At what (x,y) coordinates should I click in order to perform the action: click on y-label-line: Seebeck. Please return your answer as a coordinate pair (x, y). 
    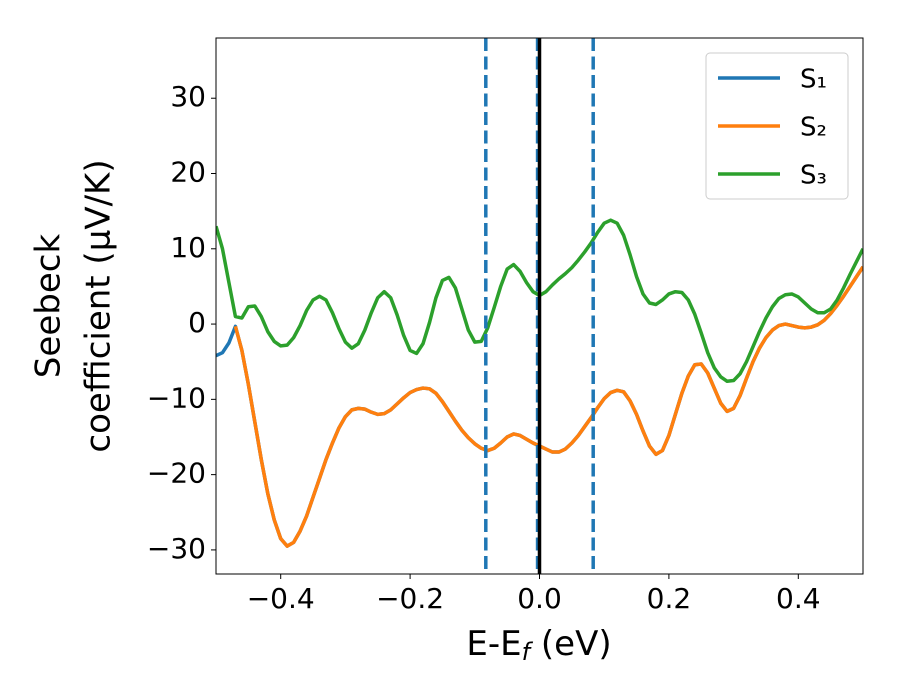
    Looking at the image, I should click on (49, 306).